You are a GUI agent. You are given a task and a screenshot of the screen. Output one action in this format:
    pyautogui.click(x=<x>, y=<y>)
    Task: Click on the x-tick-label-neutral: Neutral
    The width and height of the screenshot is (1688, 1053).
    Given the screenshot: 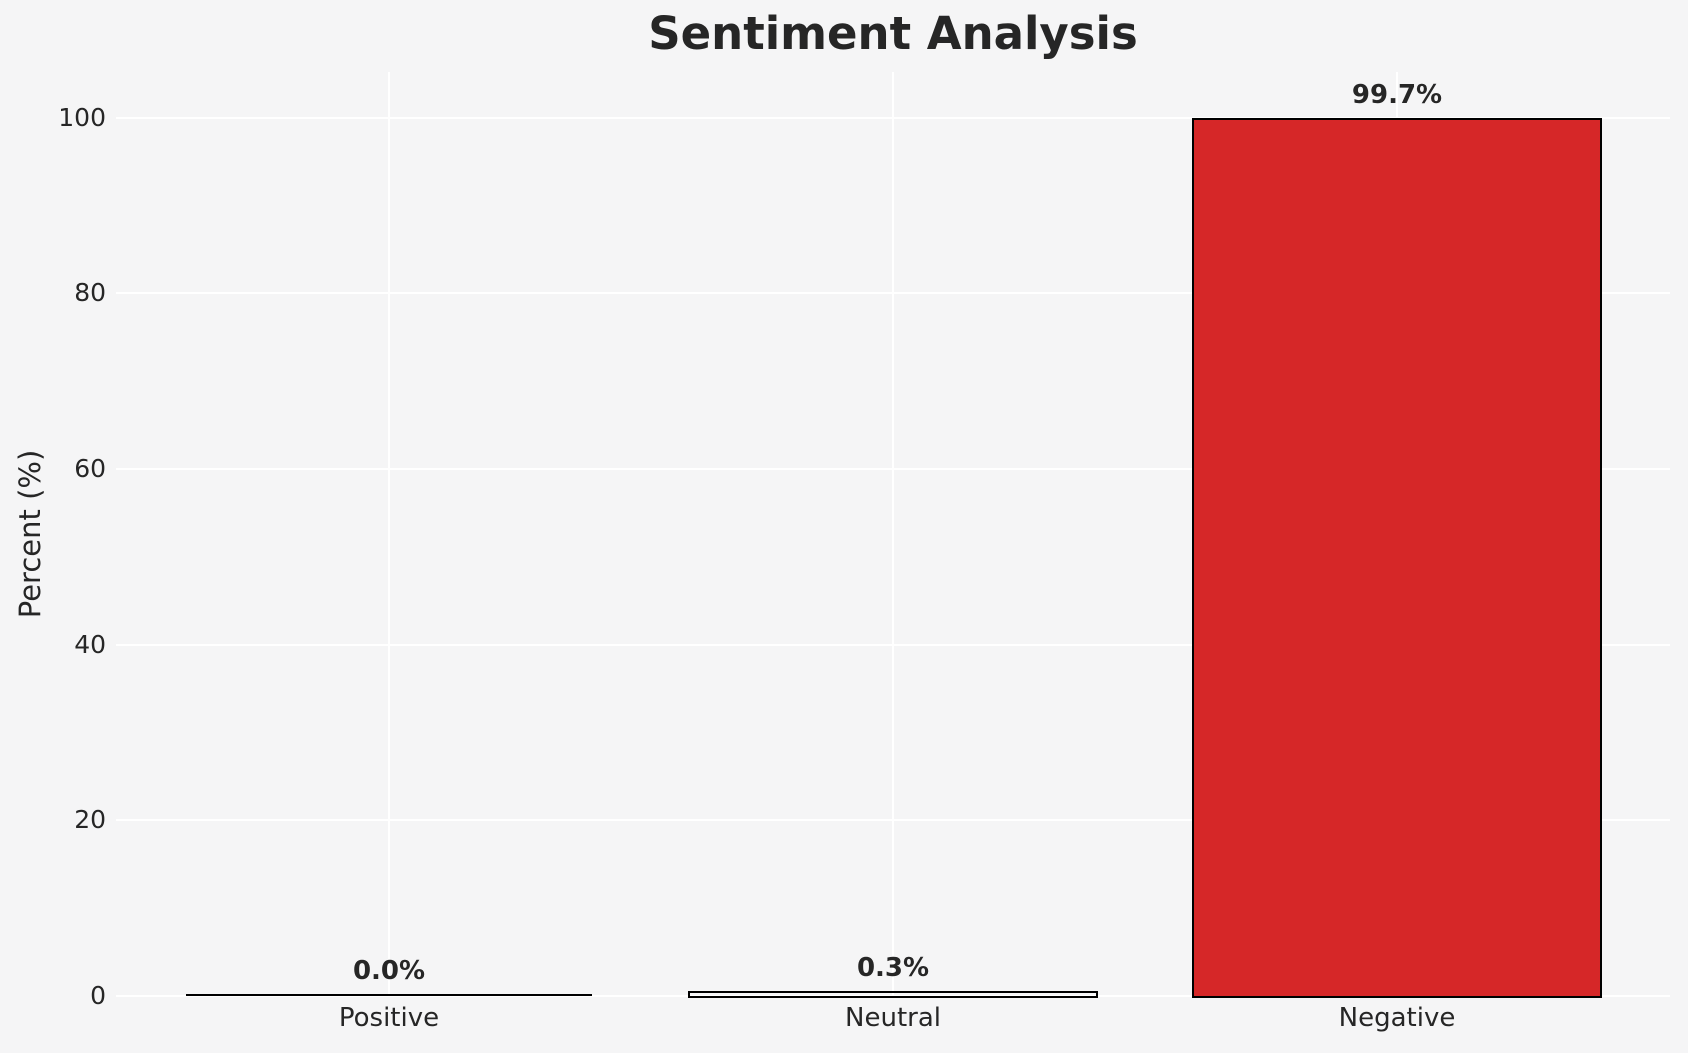 What is the action you would take?
    pyautogui.click(x=893, y=1018)
    